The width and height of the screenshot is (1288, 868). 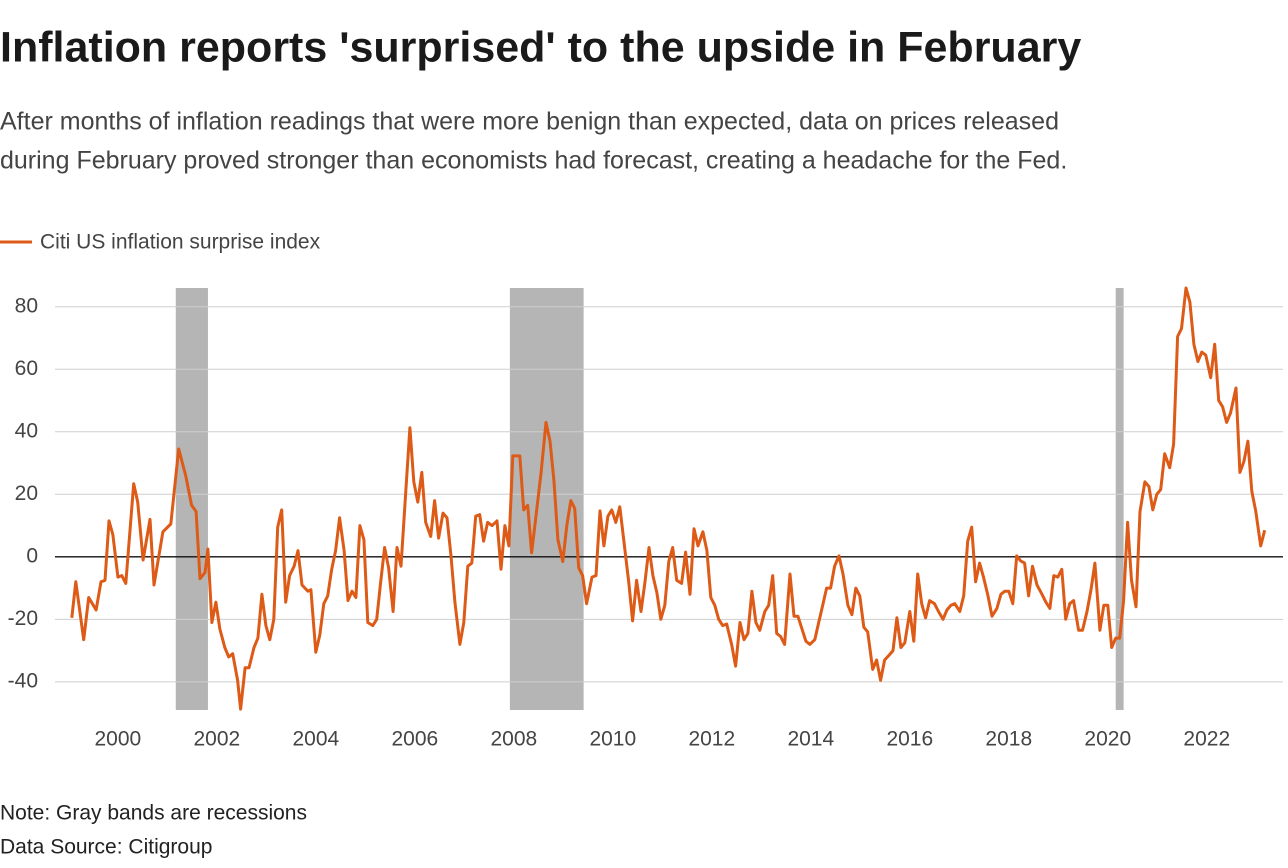 I want to click on note: Note: Gray bands are recessions, so click(x=153, y=813).